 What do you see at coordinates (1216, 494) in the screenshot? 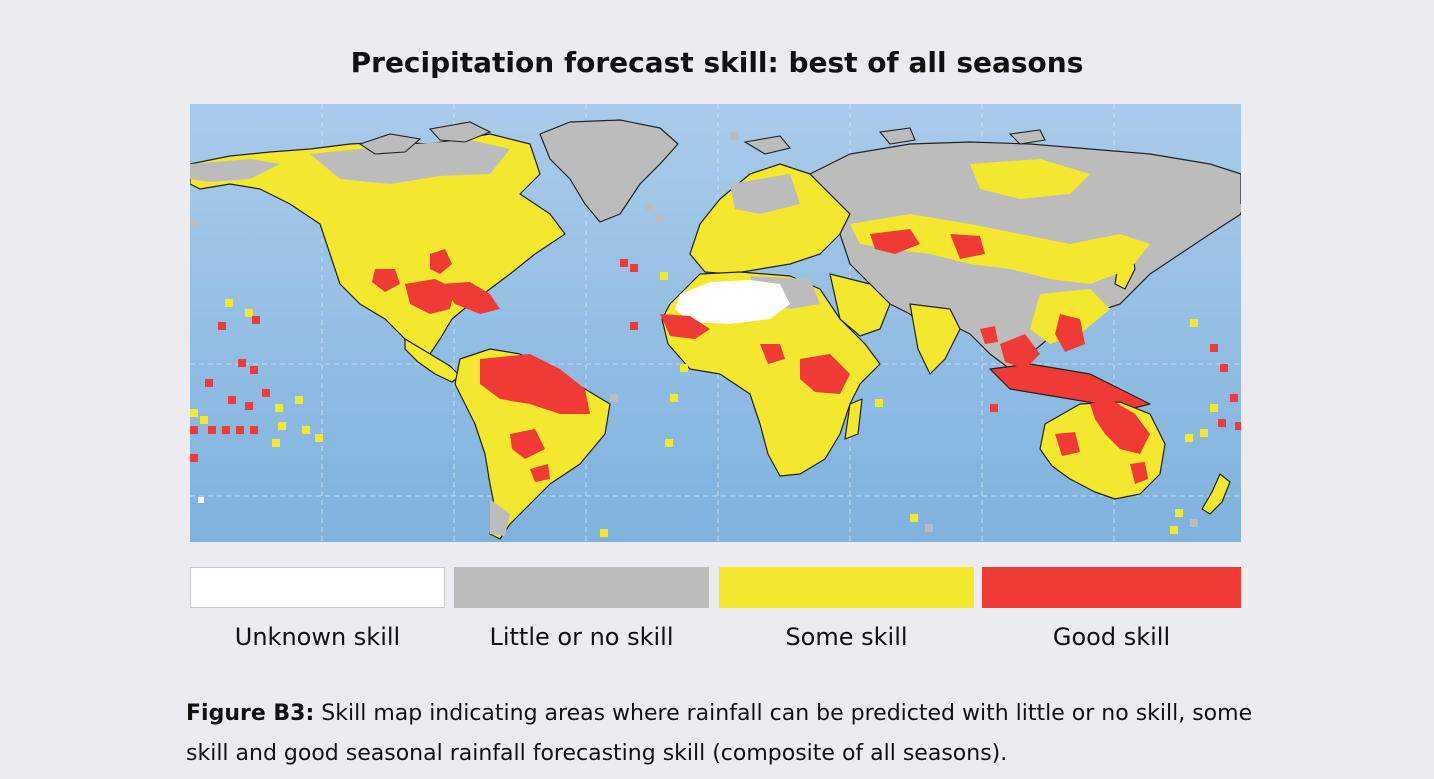
I see `new-zealand` at bounding box center [1216, 494].